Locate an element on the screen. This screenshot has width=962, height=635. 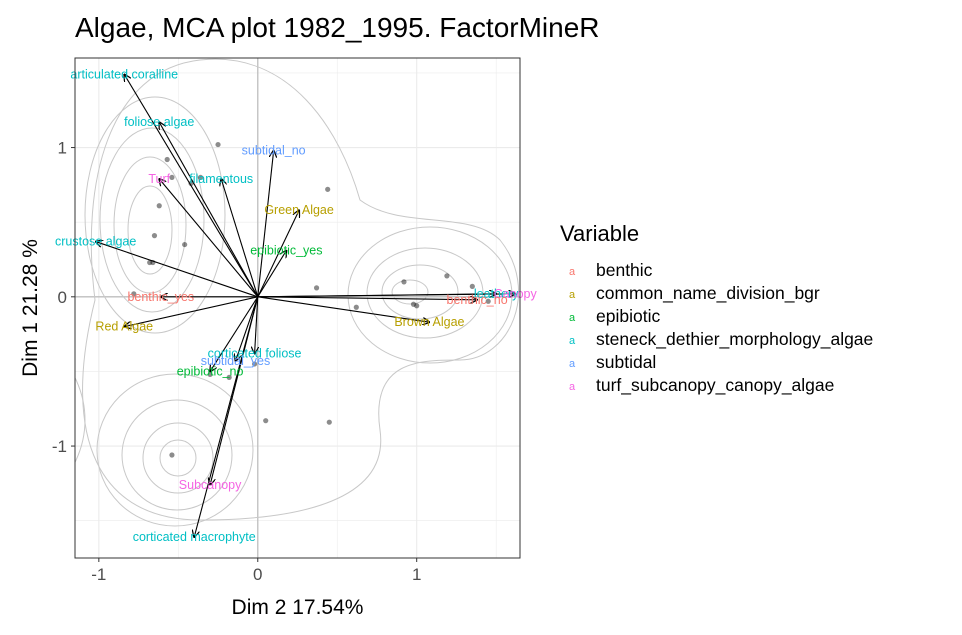
variable-label: subtidal_no is located at coordinates (274, 151).